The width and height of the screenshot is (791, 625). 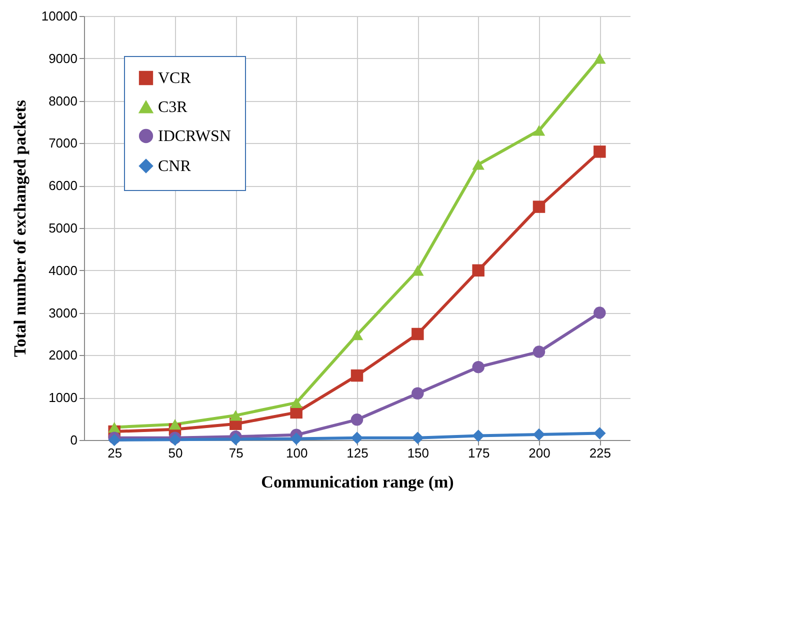 I want to click on y-tick-label: 7000, so click(x=63, y=143).